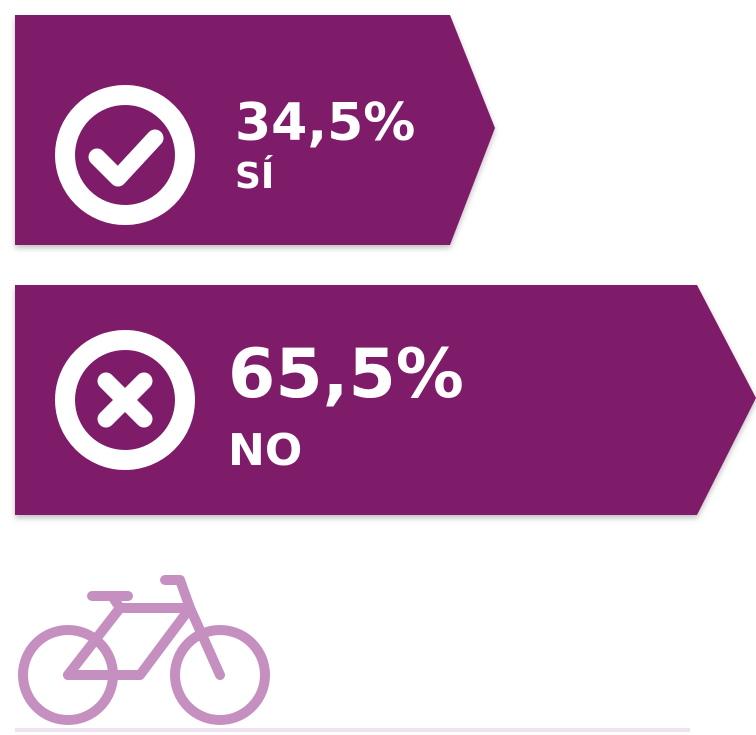 The height and width of the screenshot is (735, 756). I want to click on bicycle-icon, so click(144, 650).